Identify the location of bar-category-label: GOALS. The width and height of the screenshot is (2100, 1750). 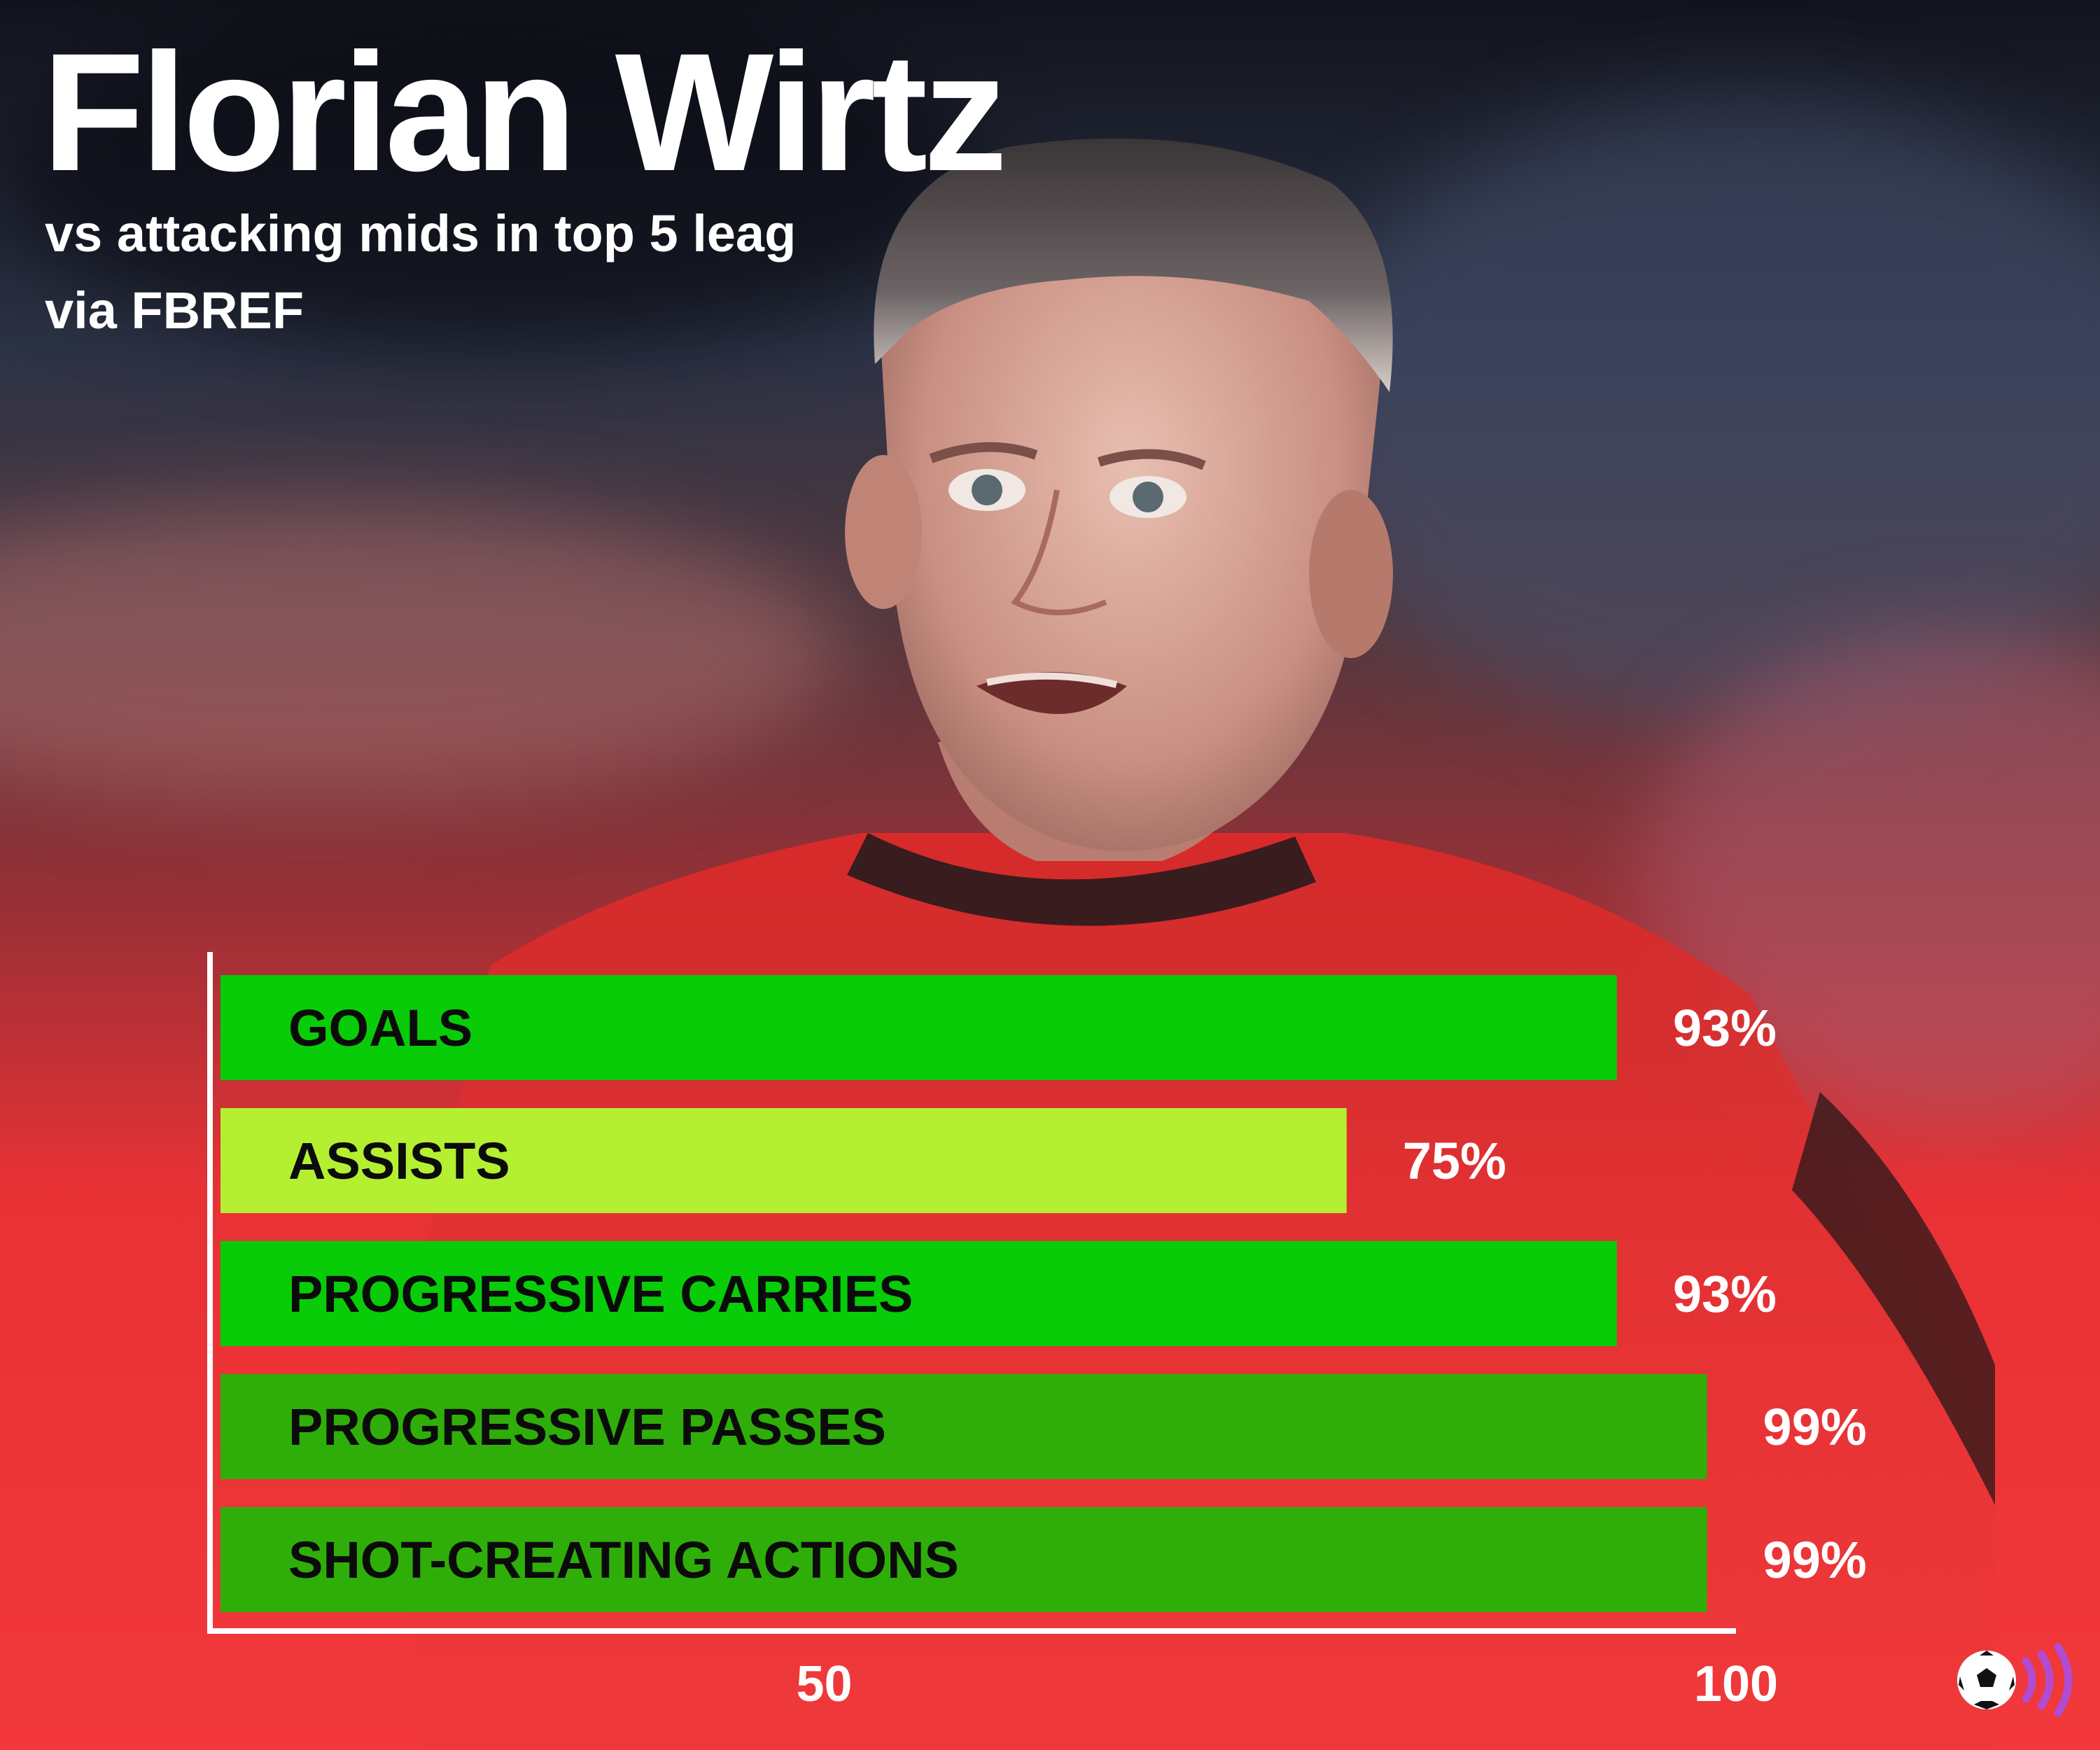
(380, 1028).